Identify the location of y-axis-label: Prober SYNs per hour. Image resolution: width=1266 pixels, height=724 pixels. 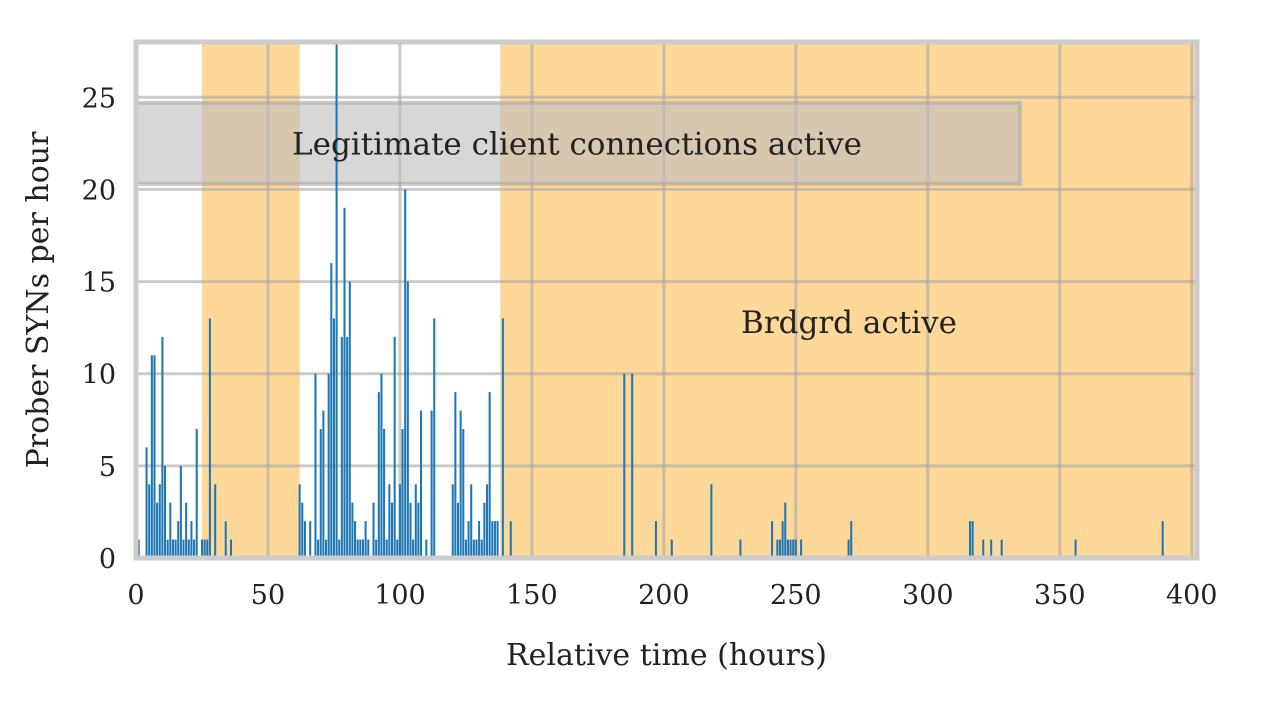
(38, 300).